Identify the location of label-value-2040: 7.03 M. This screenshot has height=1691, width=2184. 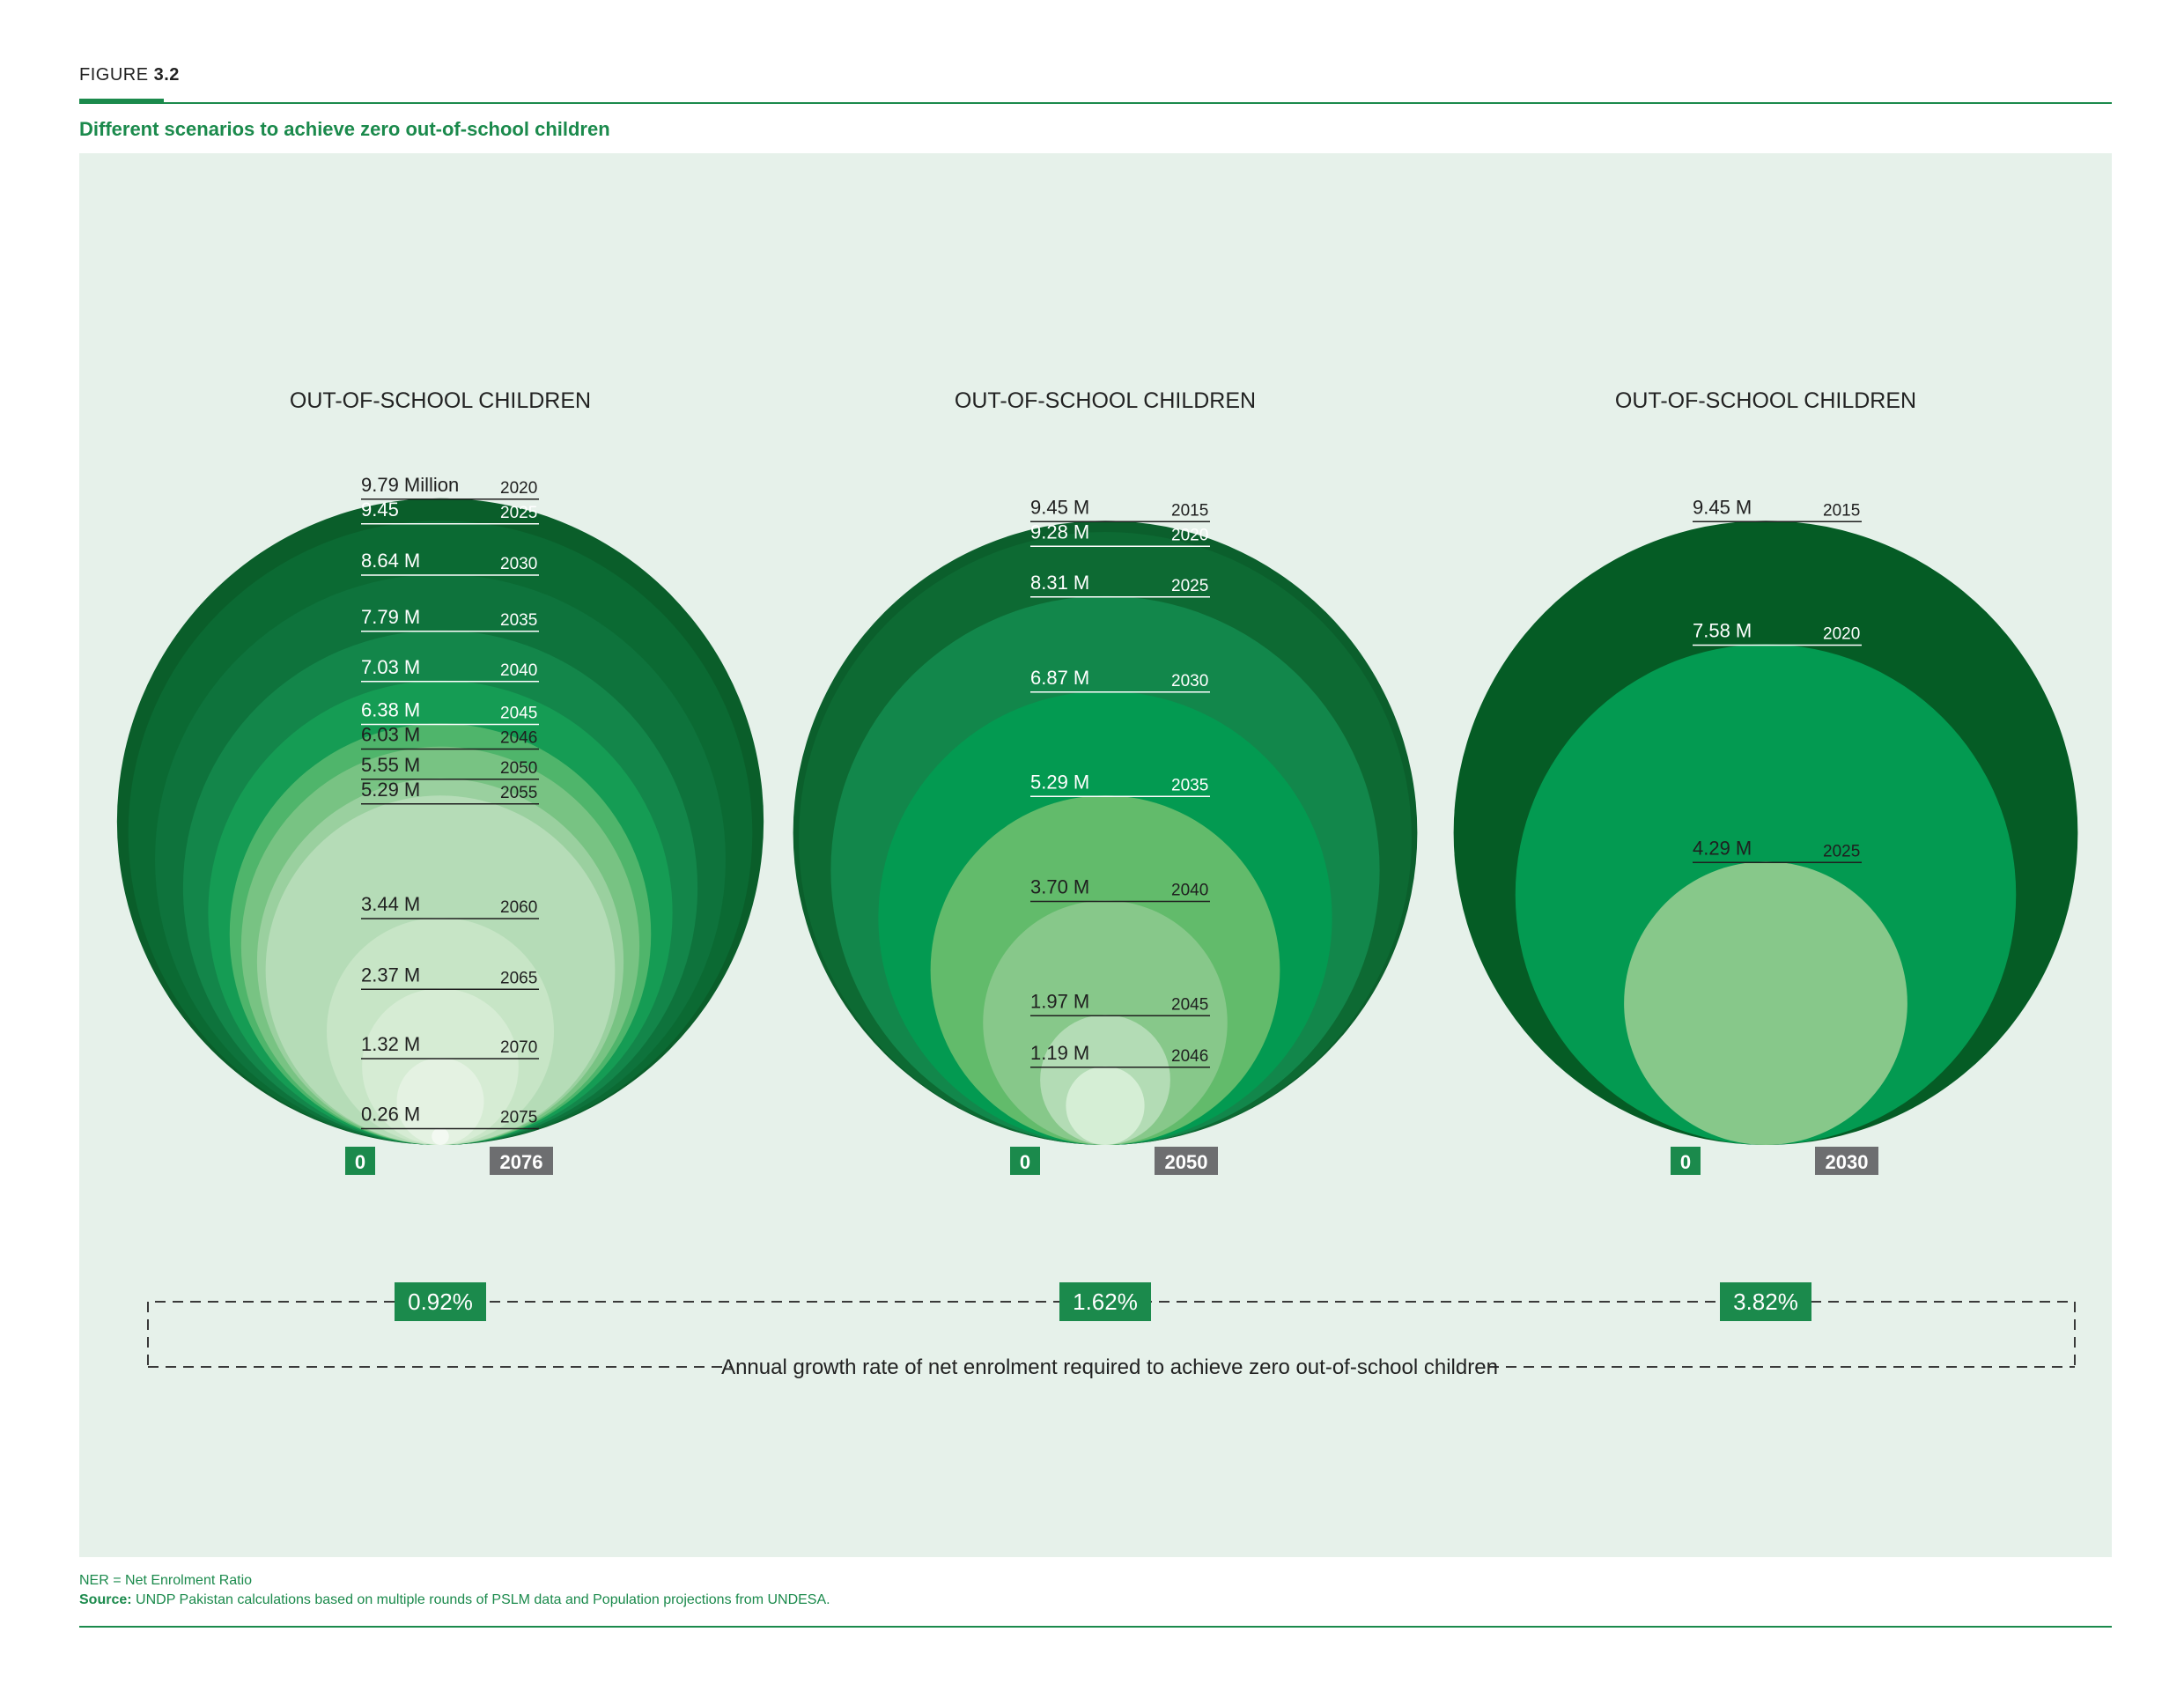
(390, 667).